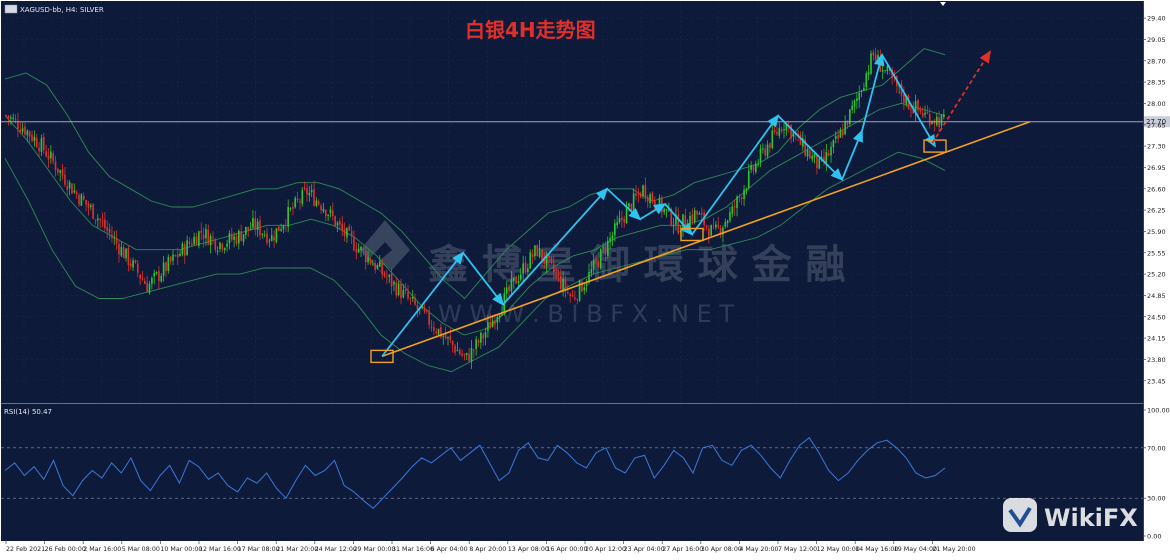 This screenshot has height=560, width=1170. Describe the element at coordinates (1156, 125) in the screenshot. I see `price-tick-label: 27.65` at that location.